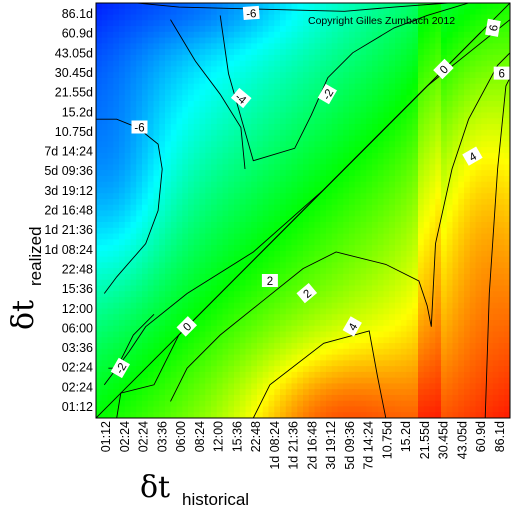 Image resolution: width=512 pixels, height=512 pixels. What do you see at coordinates (462, 440) in the screenshot?
I see `x-tick-label: 43.05d` at bounding box center [462, 440].